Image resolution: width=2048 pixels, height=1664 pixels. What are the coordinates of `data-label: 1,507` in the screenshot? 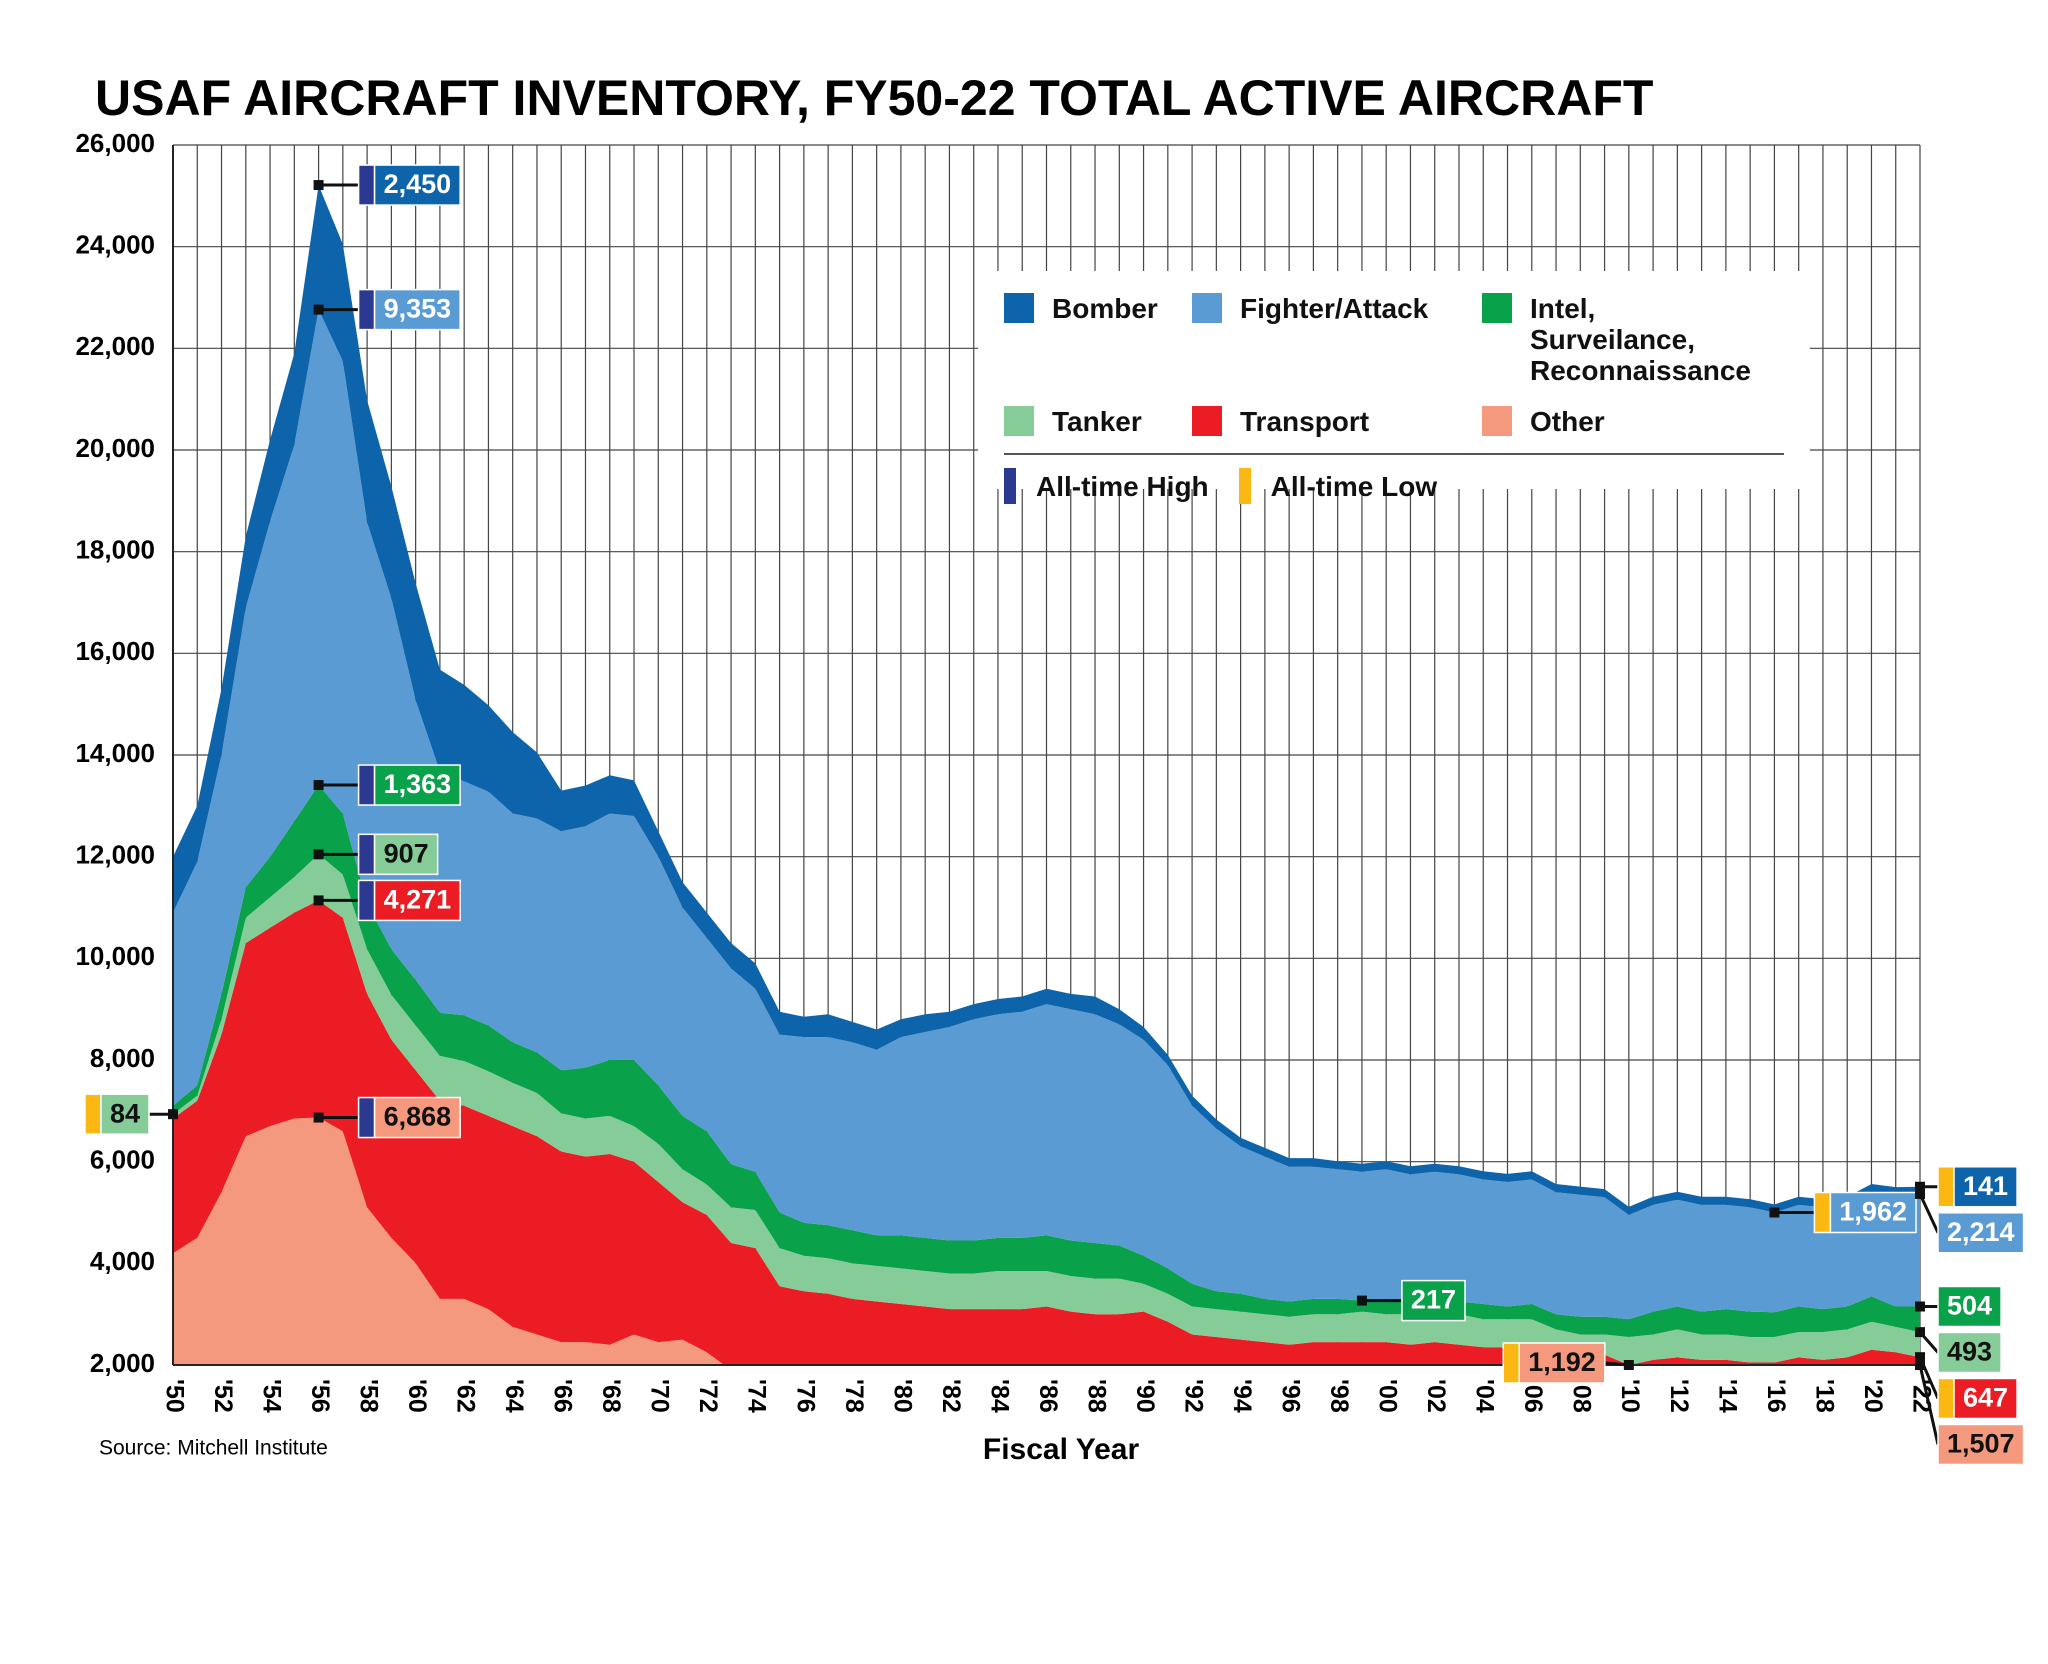 It's located at (1981, 1444).